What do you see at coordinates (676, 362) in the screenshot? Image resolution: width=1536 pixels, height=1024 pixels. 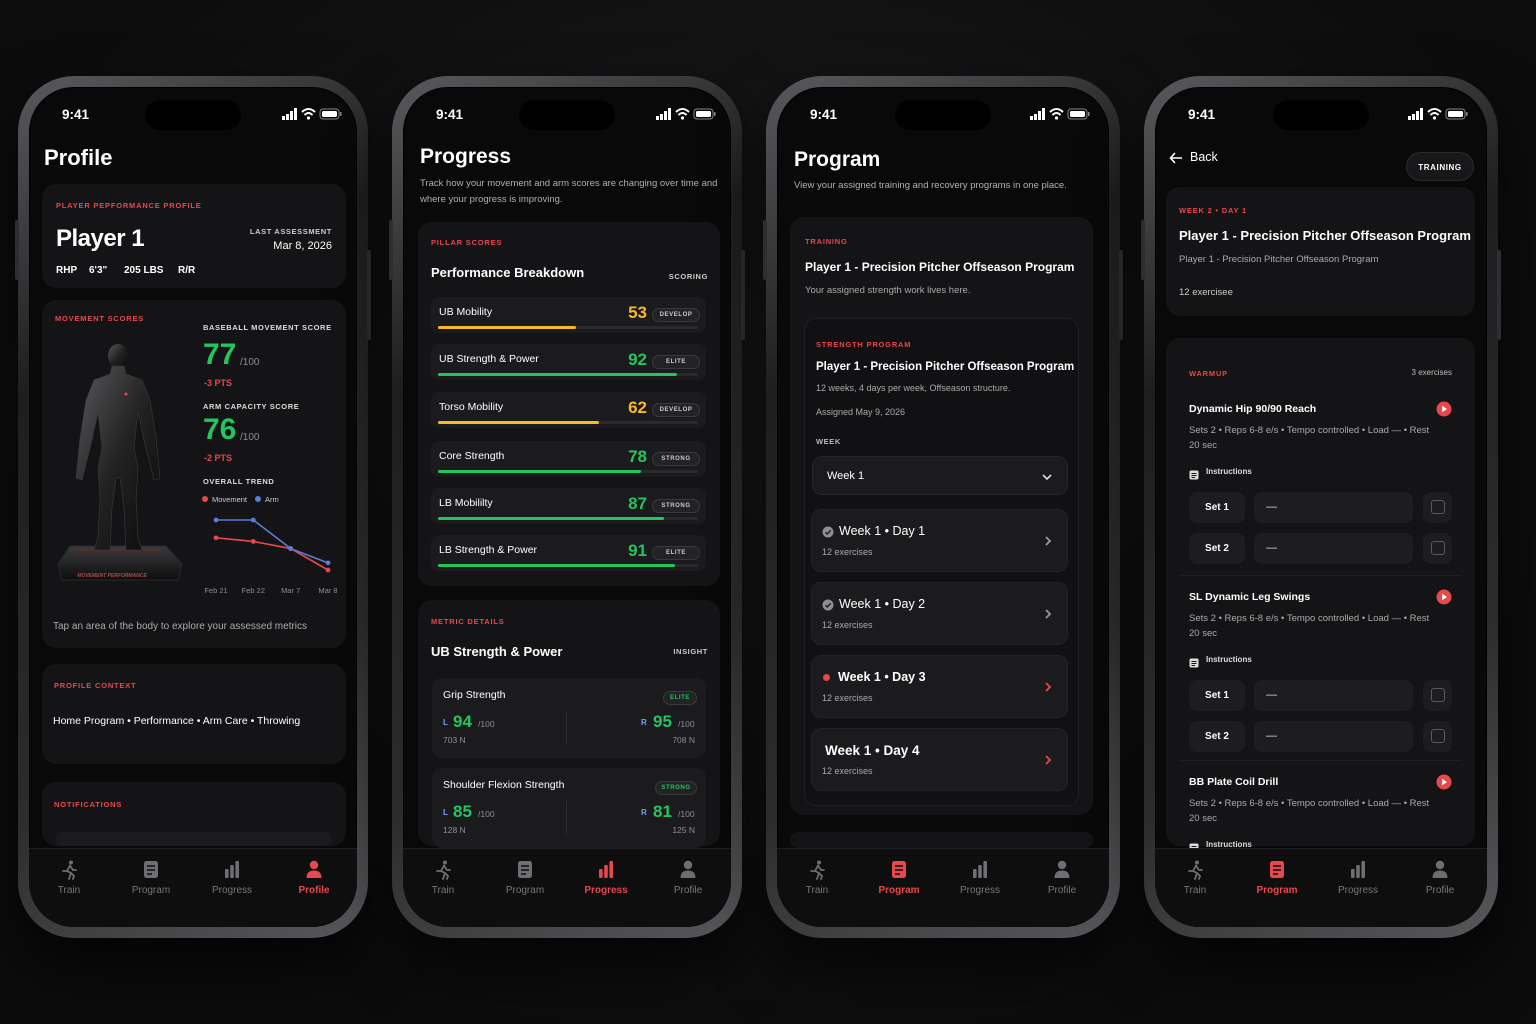 I see `badge: ELITE` at bounding box center [676, 362].